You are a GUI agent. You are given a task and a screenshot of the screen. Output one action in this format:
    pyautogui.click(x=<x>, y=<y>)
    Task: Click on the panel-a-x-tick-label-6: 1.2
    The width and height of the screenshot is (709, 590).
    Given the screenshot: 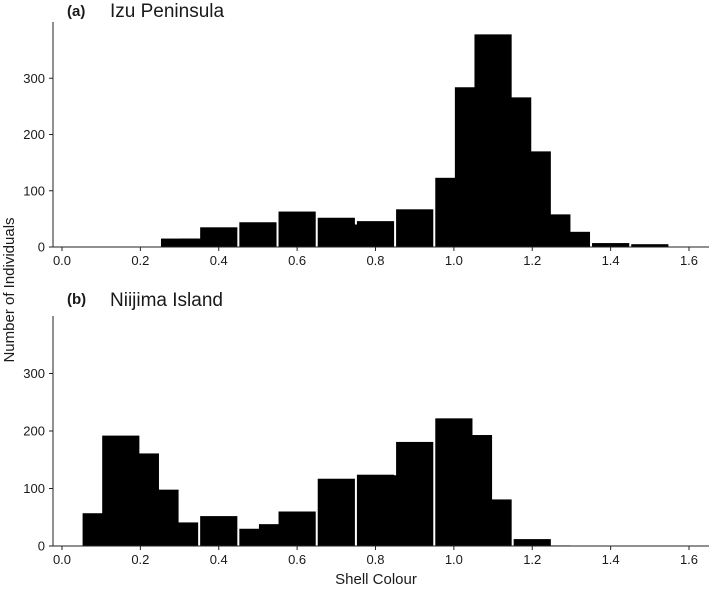 What is the action you would take?
    pyautogui.click(x=532, y=260)
    